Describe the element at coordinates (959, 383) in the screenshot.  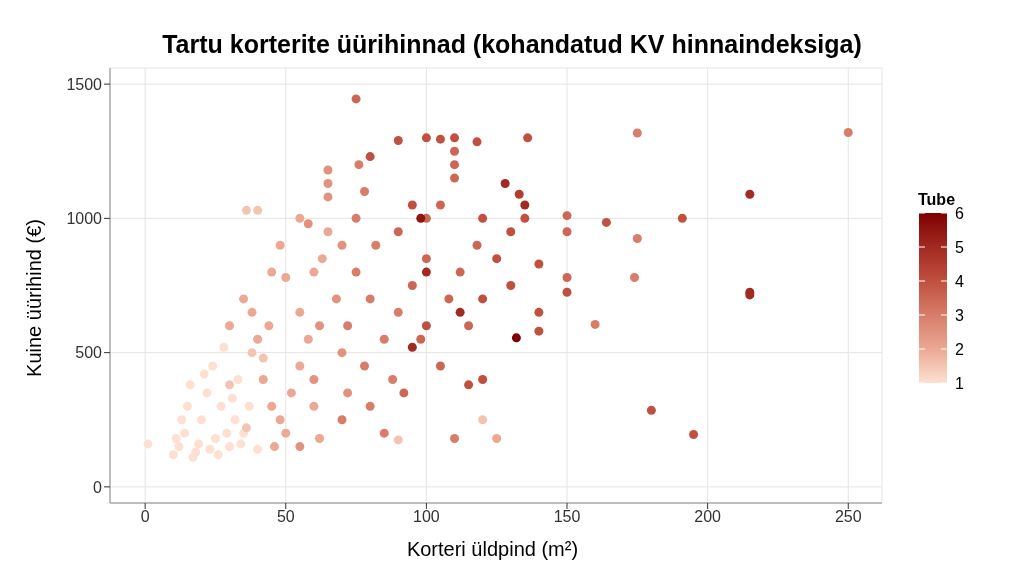
I see `color-bar-label: 1` at that location.